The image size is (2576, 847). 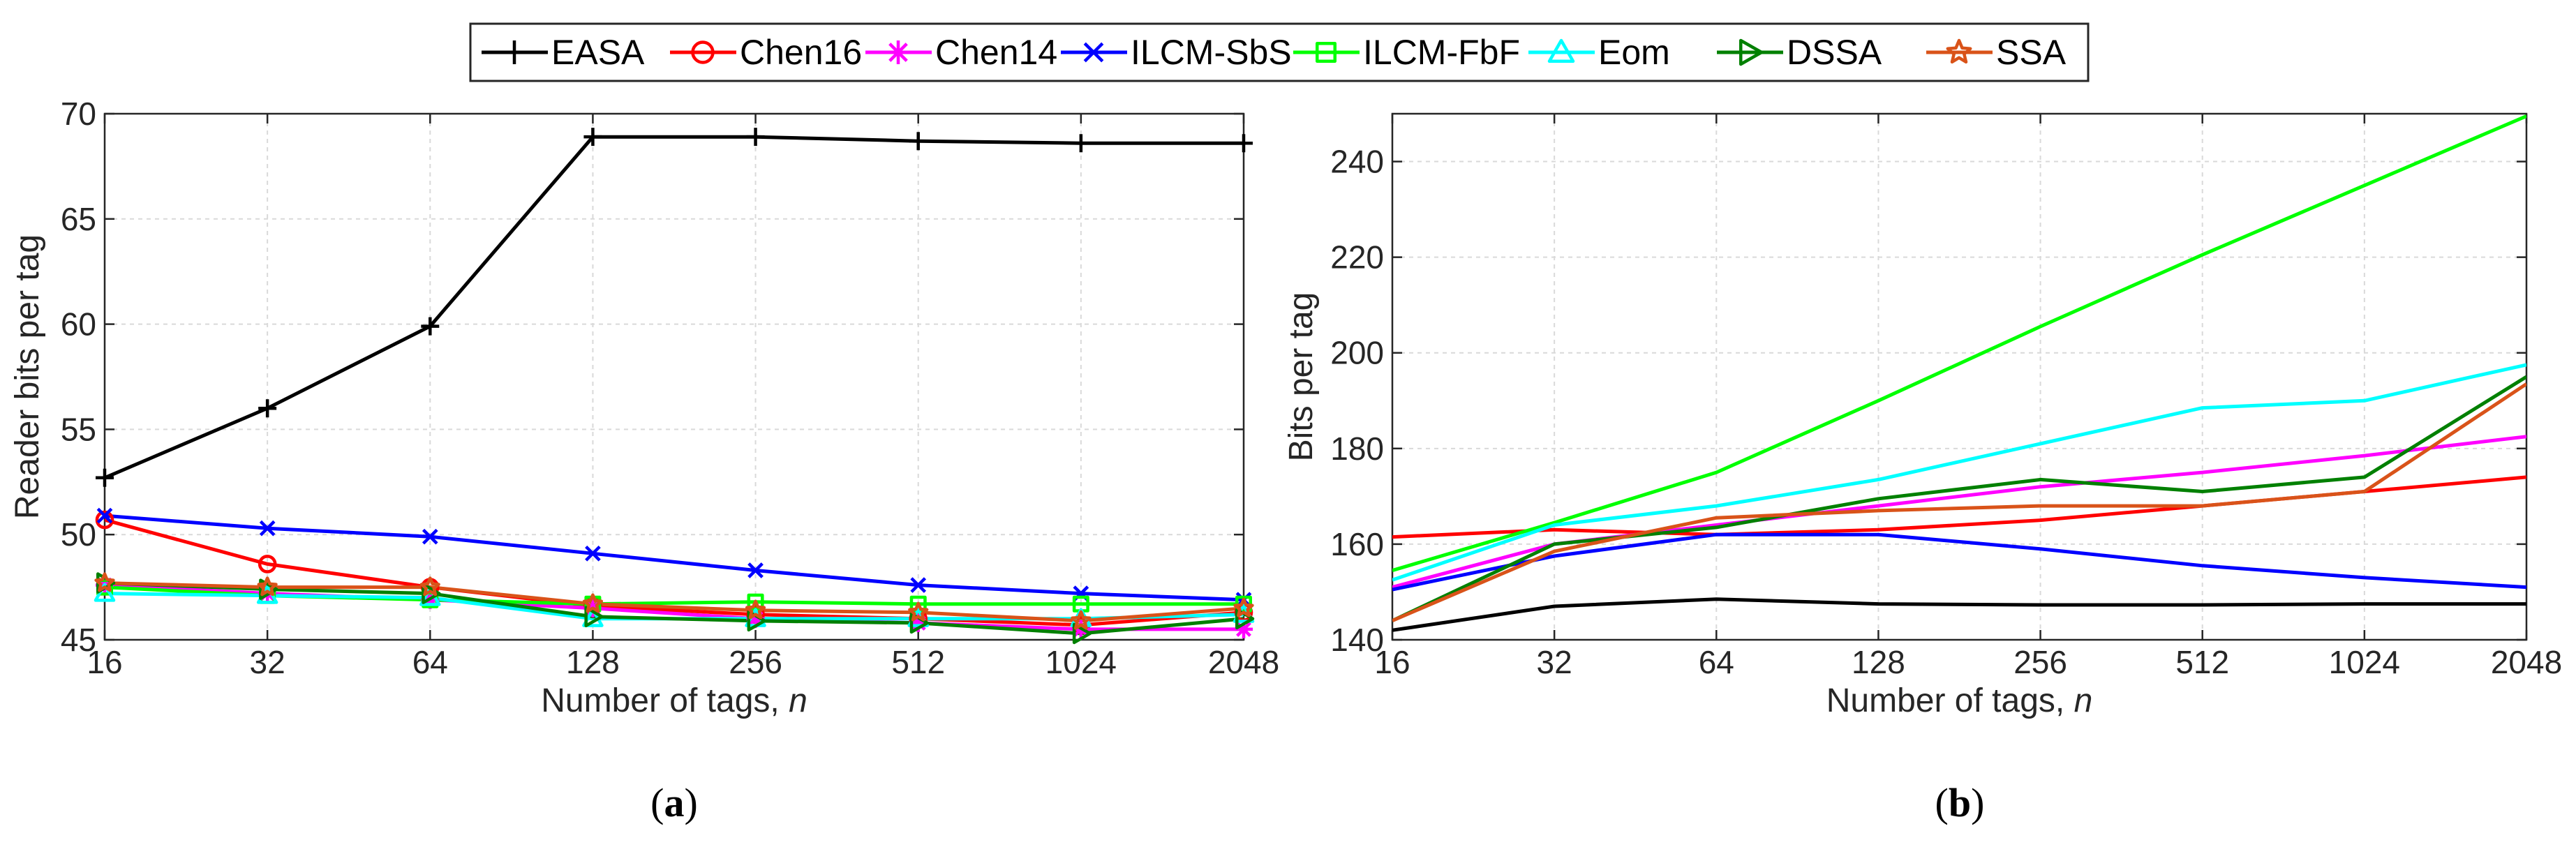 I want to click on legend-box, so click(x=1279, y=52).